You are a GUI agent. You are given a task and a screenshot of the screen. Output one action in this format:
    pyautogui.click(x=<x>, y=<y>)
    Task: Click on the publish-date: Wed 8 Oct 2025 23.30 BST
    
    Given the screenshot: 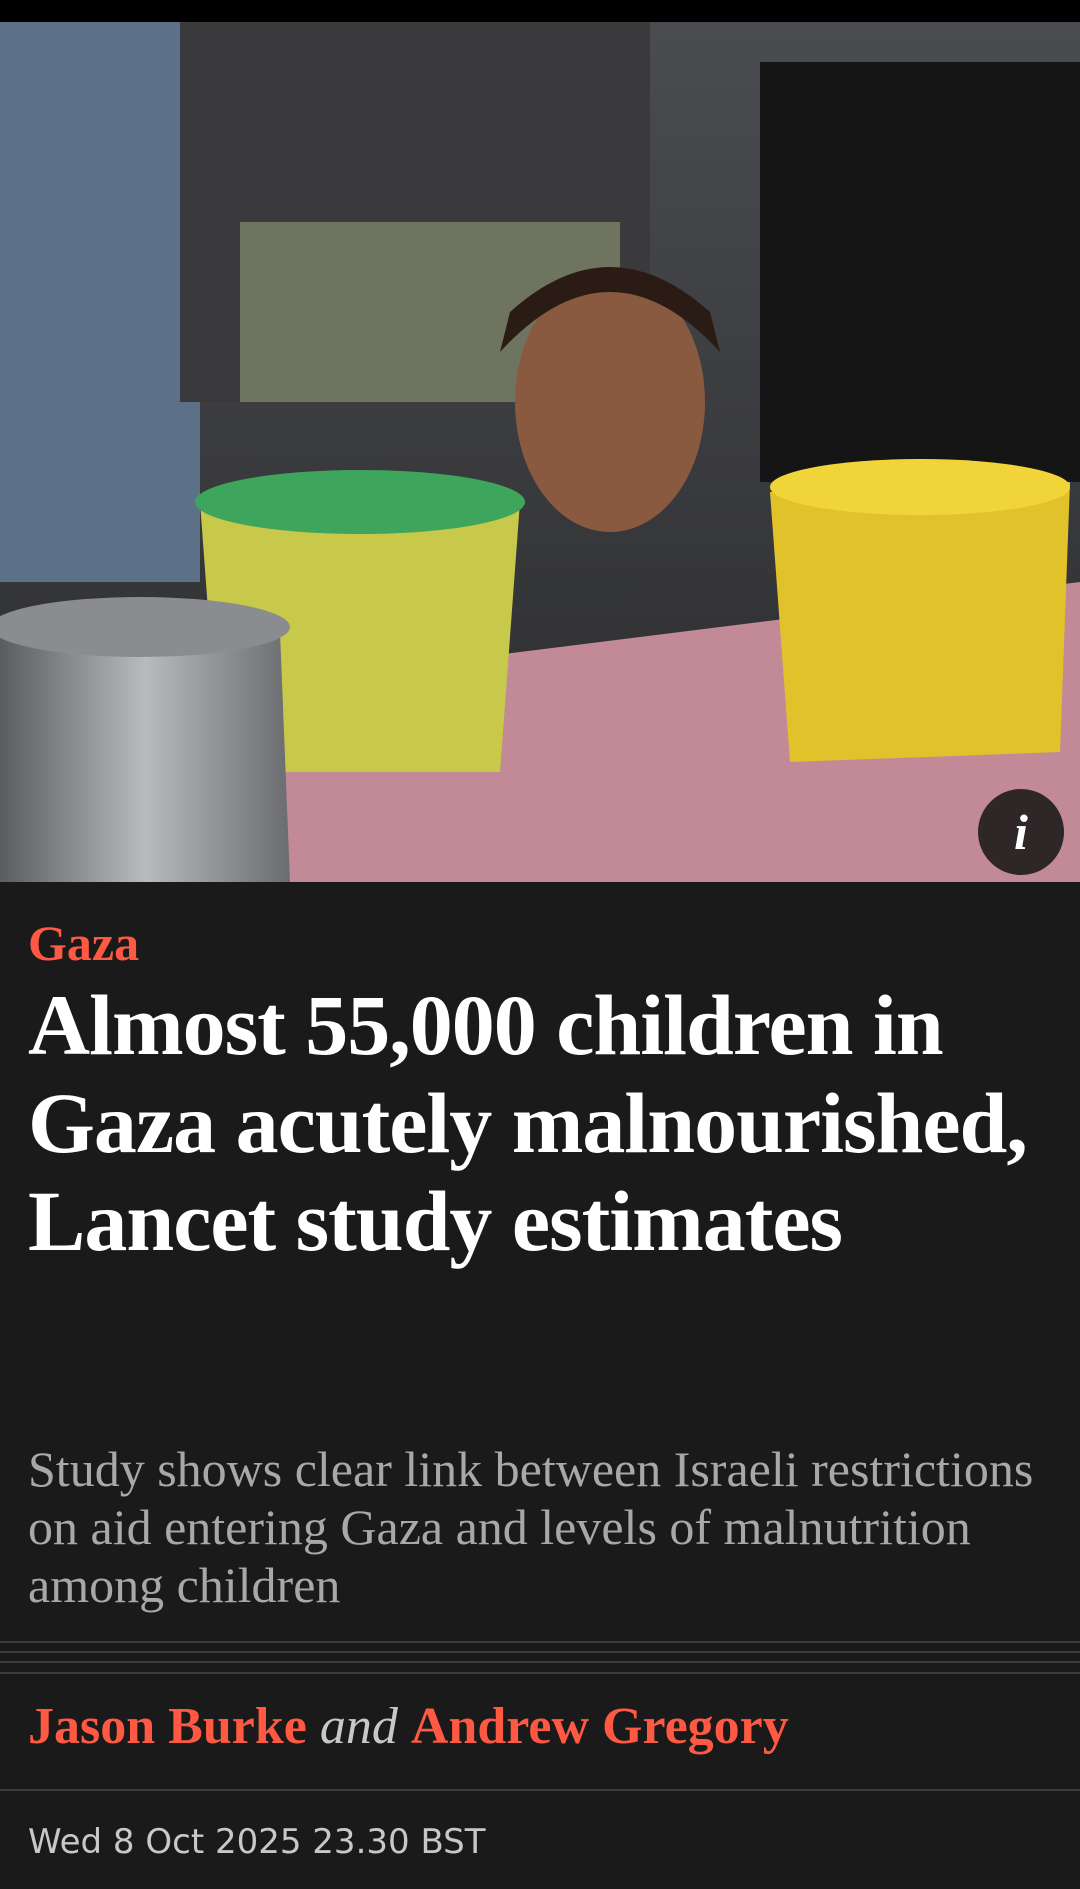 What is the action you would take?
    pyautogui.click(x=257, y=1842)
    